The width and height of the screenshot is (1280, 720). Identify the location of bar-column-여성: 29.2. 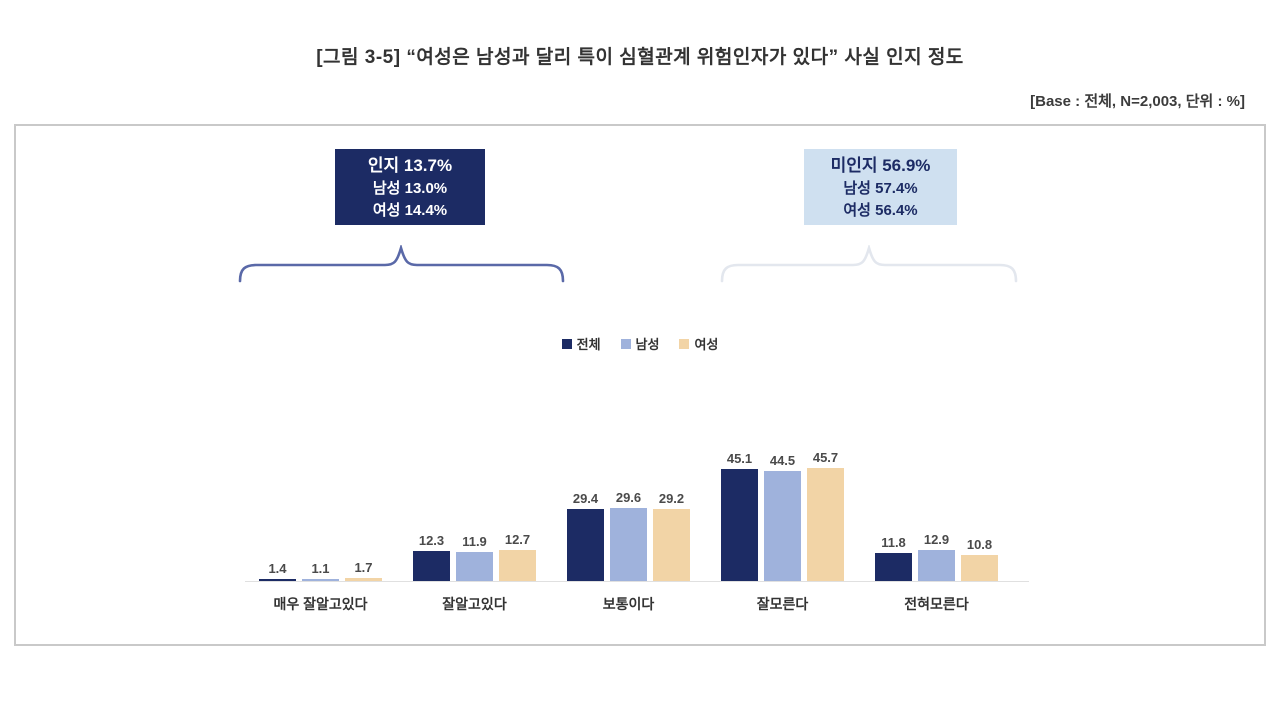
(671, 536).